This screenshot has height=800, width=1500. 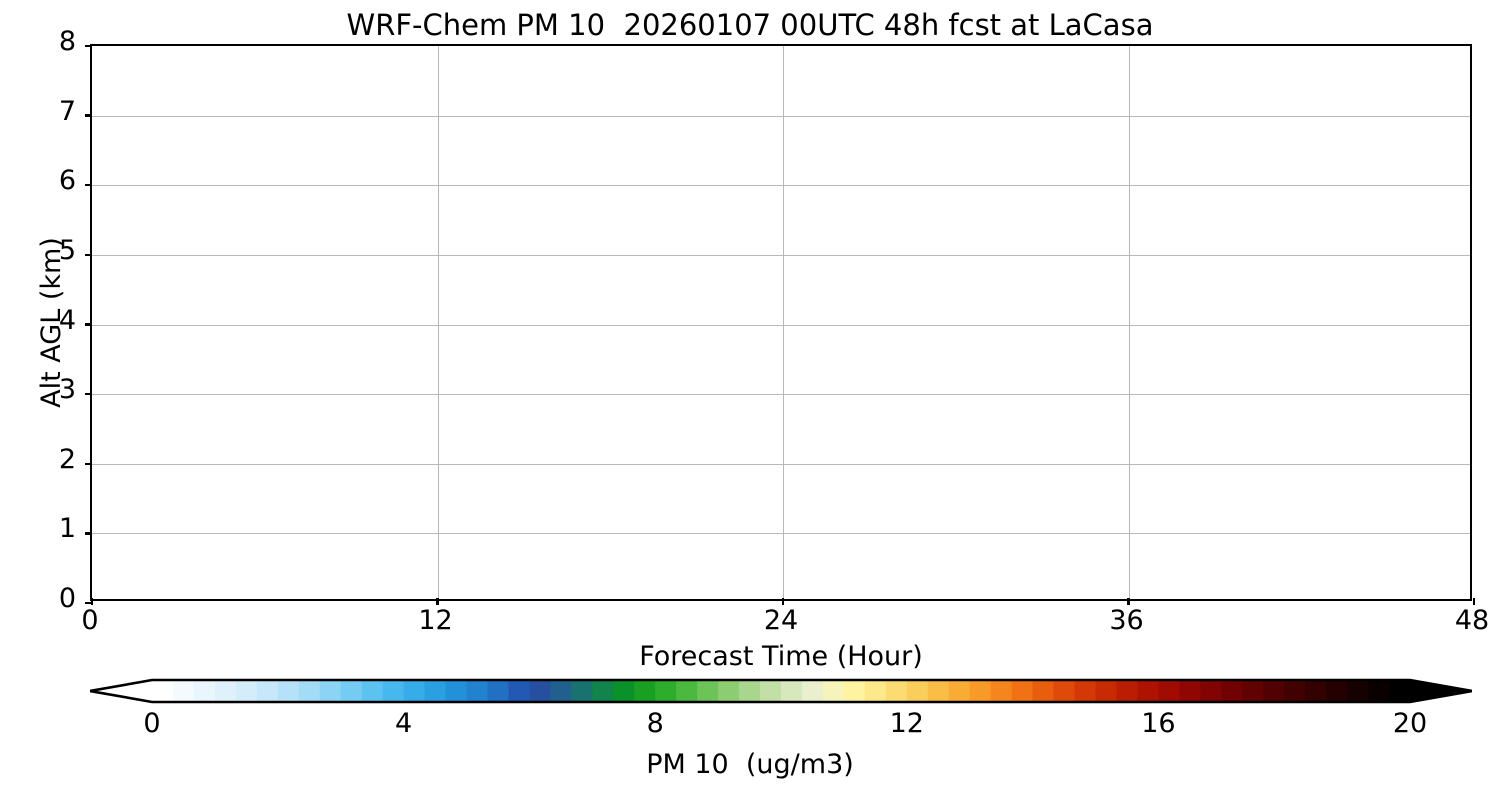 I want to click on y-axis-tick-label: 2, so click(x=67, y=459).